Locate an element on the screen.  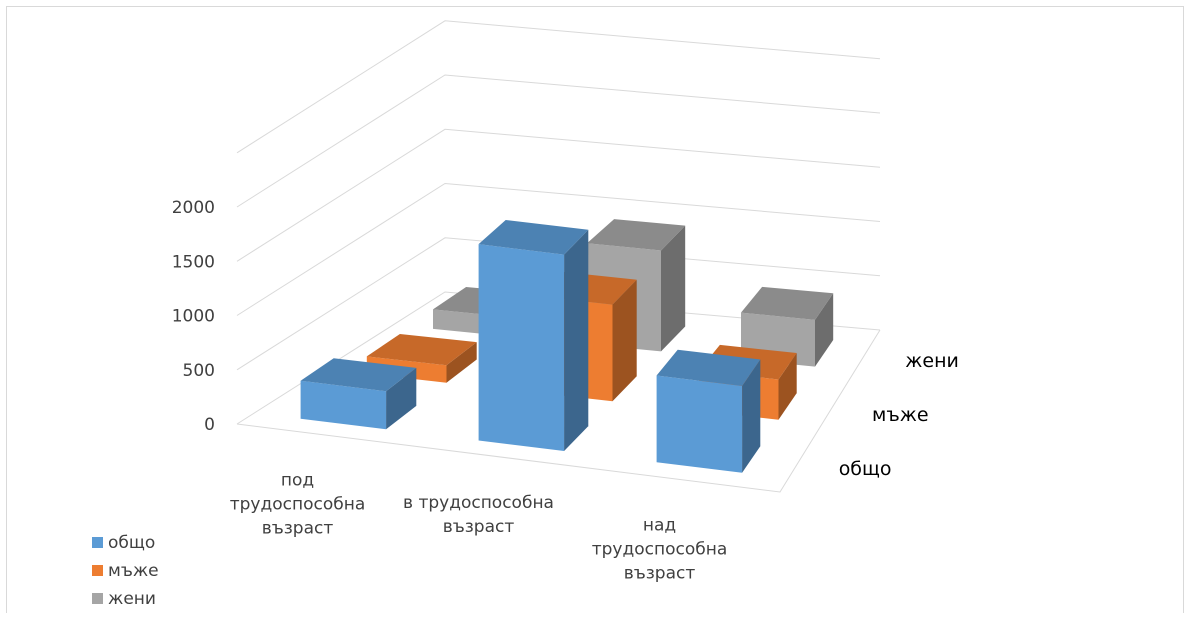
chart-walls is located at coordinates (558, 411).